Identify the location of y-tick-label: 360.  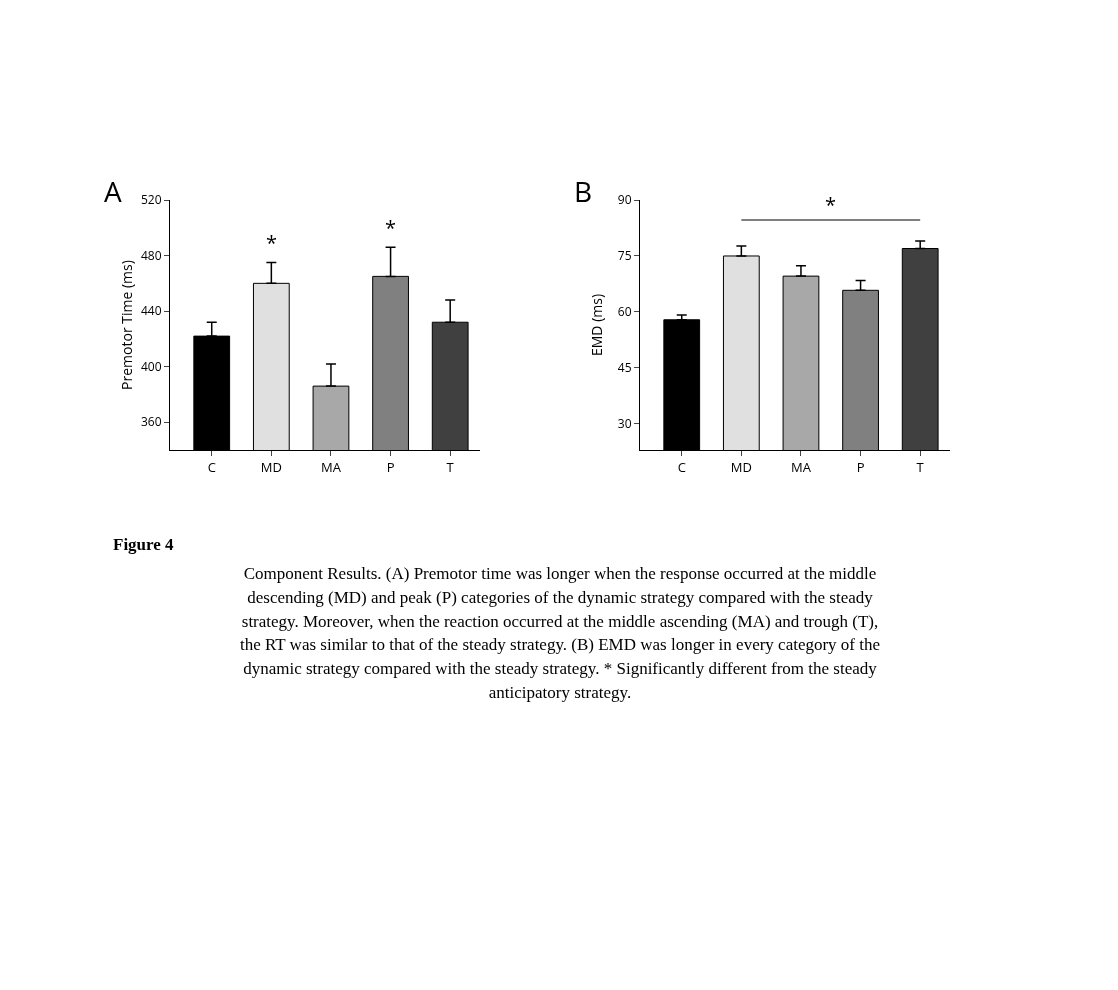
(151, 422).